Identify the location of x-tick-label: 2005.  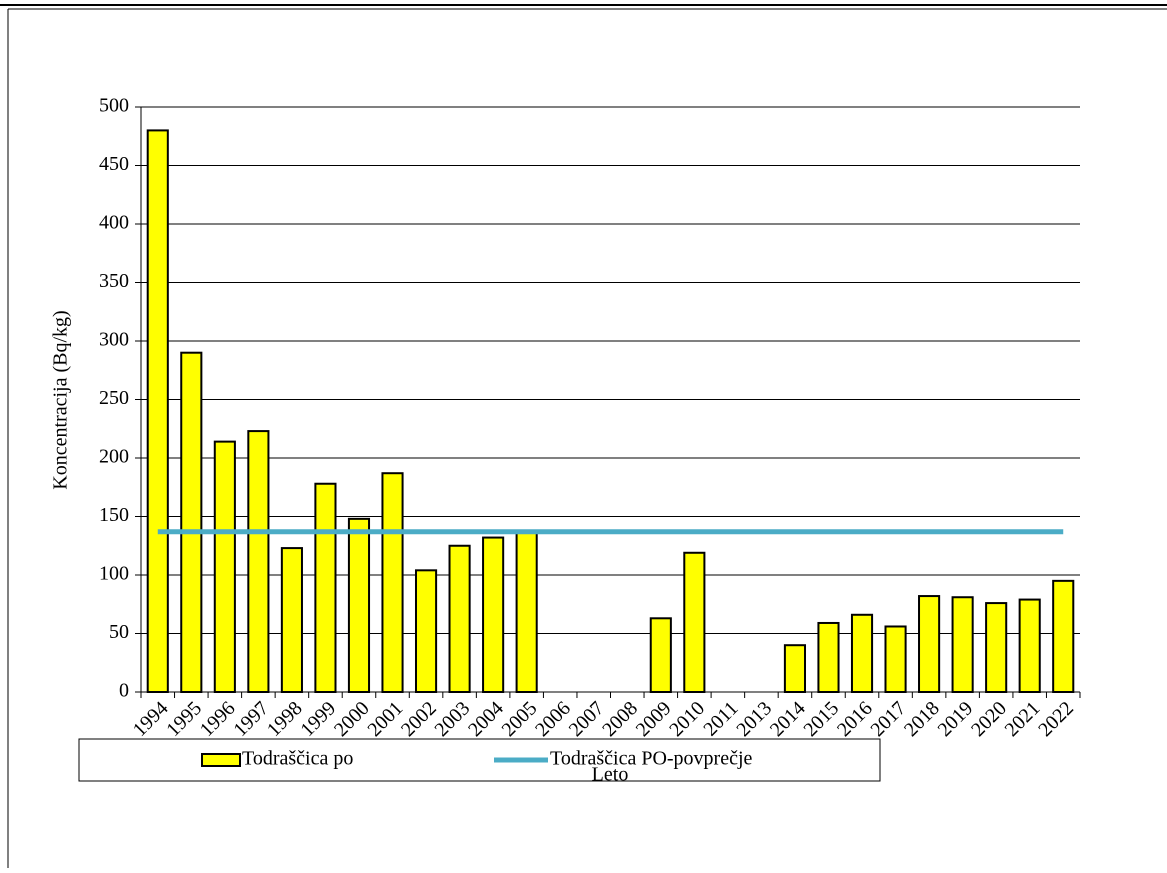
(520, 719).